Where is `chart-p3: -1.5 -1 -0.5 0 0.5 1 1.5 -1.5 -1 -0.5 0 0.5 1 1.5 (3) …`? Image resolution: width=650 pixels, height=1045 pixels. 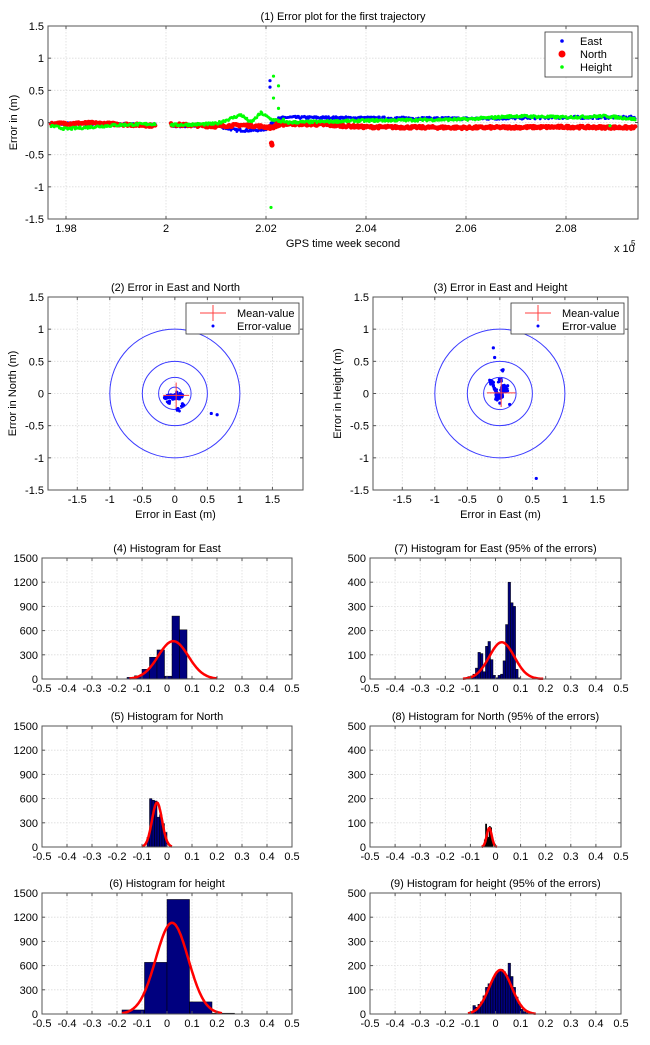
chart-p3: -1.5 -1 -0.5 0 0.5 1 1.5 -1.5 -1 -0.5 0 0.5 1 1.5 (3) … is located at coordinates (480, 401).